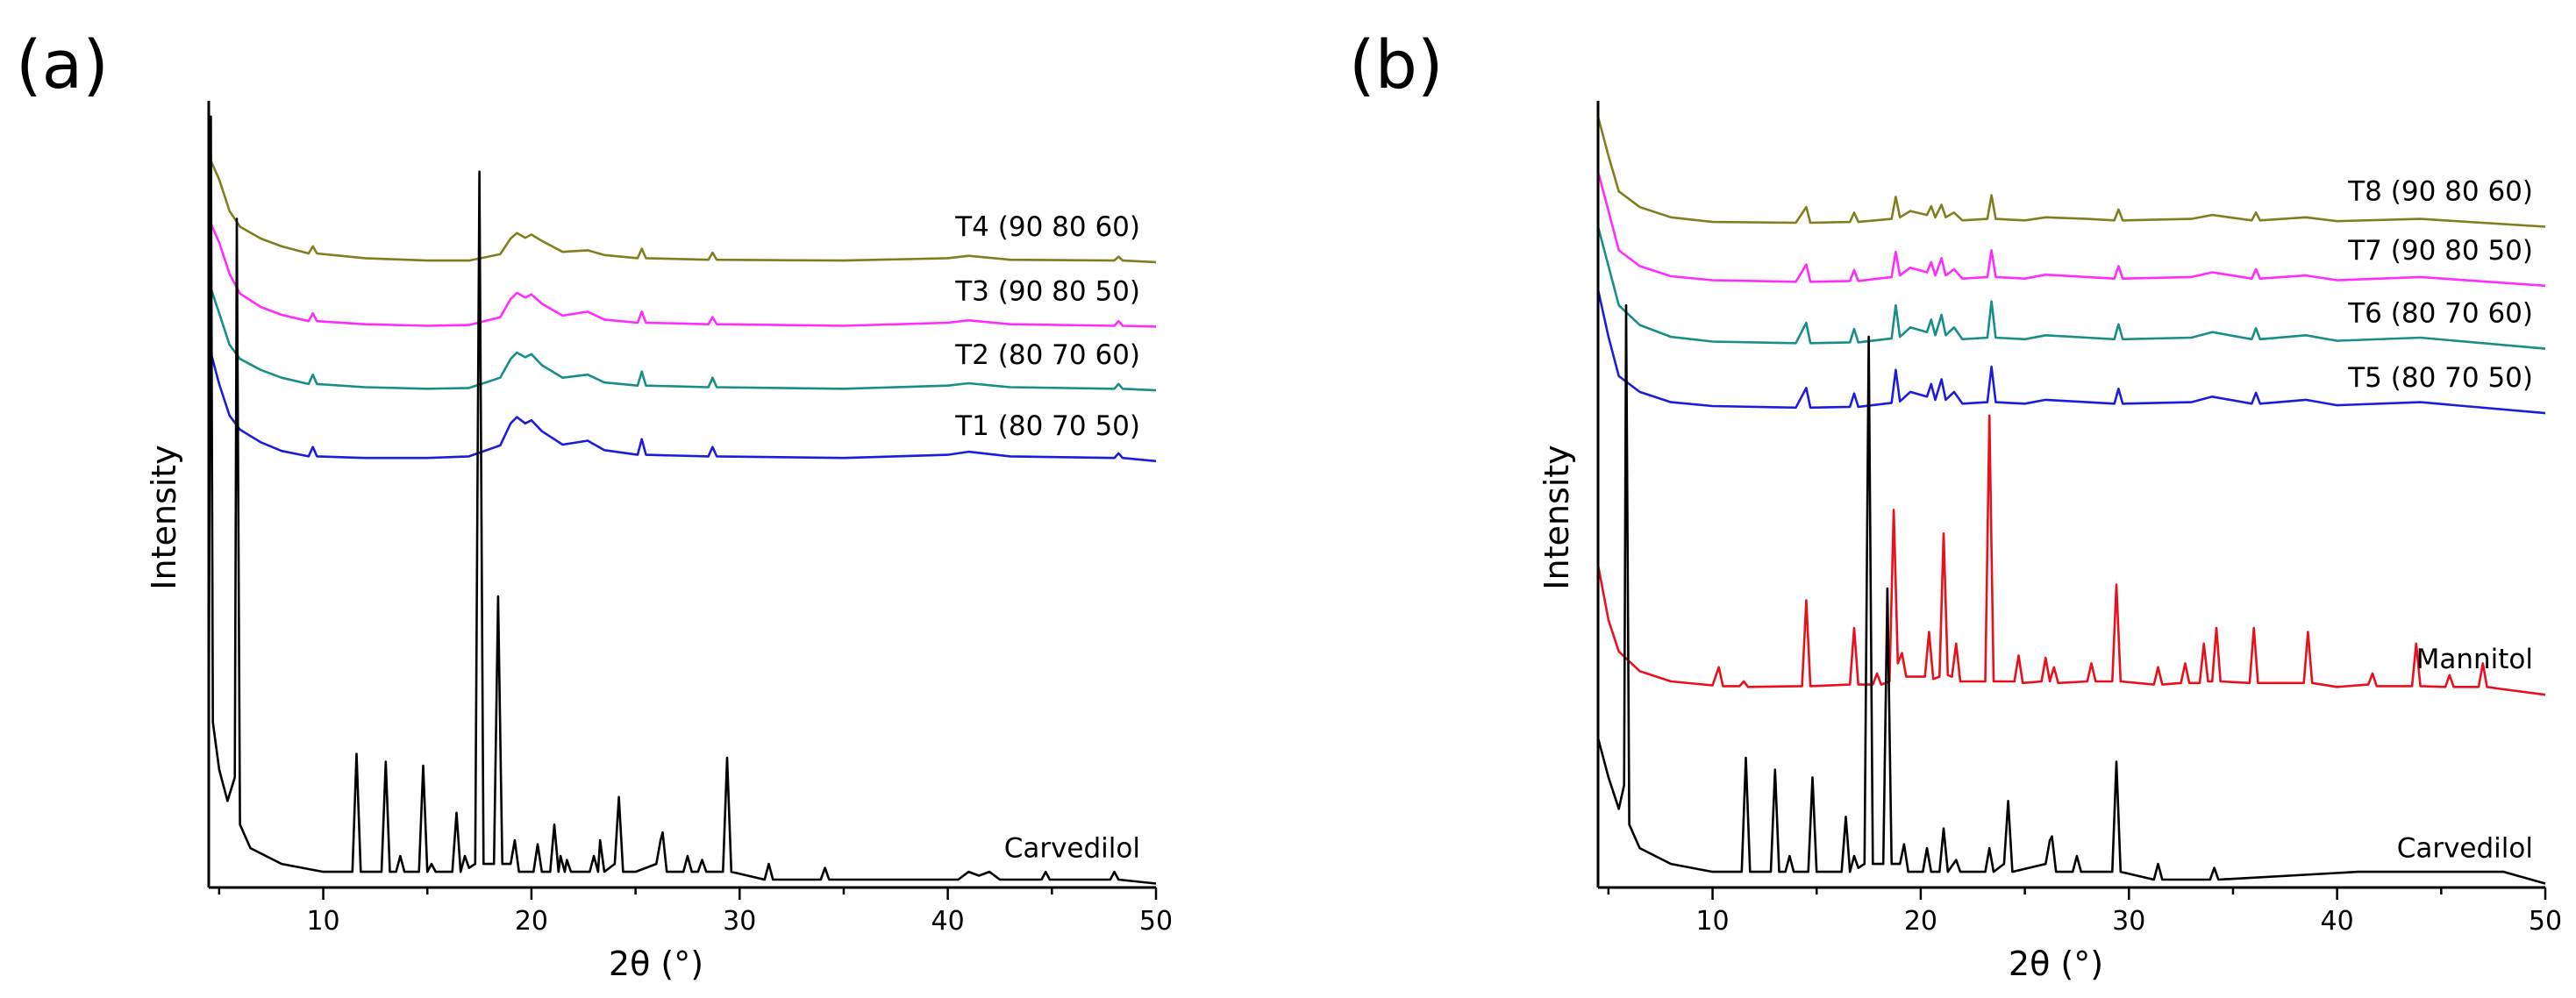  I want to click on panel-a-x-tick-label-40: 40, so click(948, 921).